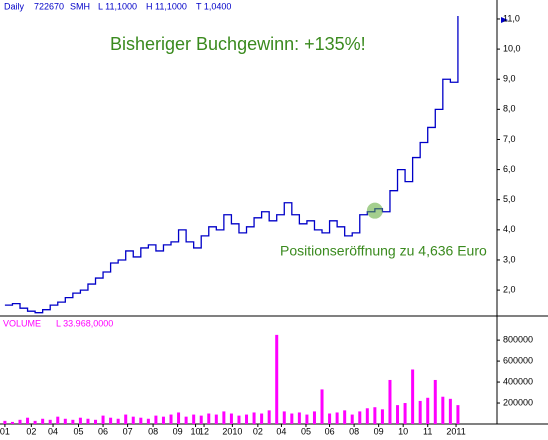 The height and width of the screenshot is (440, 548). What do you see at coordinates (509, 199) in the screenshot?
I see `y-tick-label: 5,0` at bounding box center [509, 199].